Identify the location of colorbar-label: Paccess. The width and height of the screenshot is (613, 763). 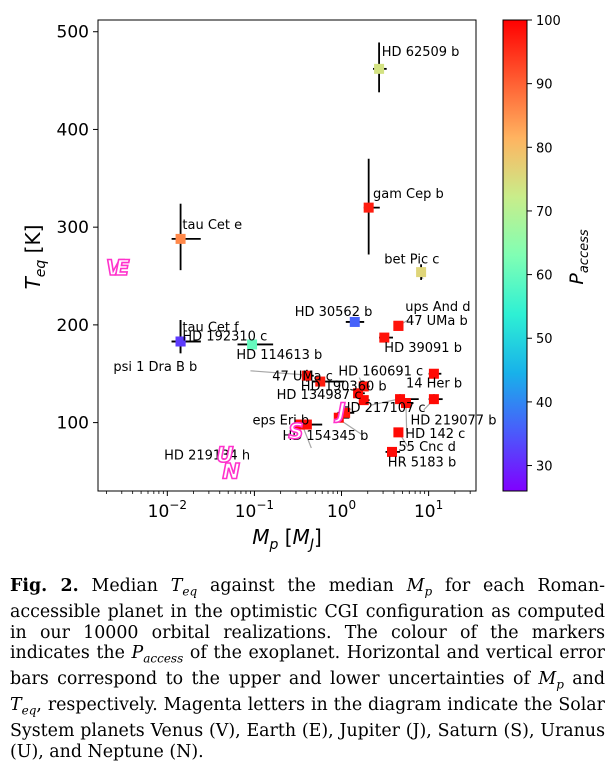
(579, 257).